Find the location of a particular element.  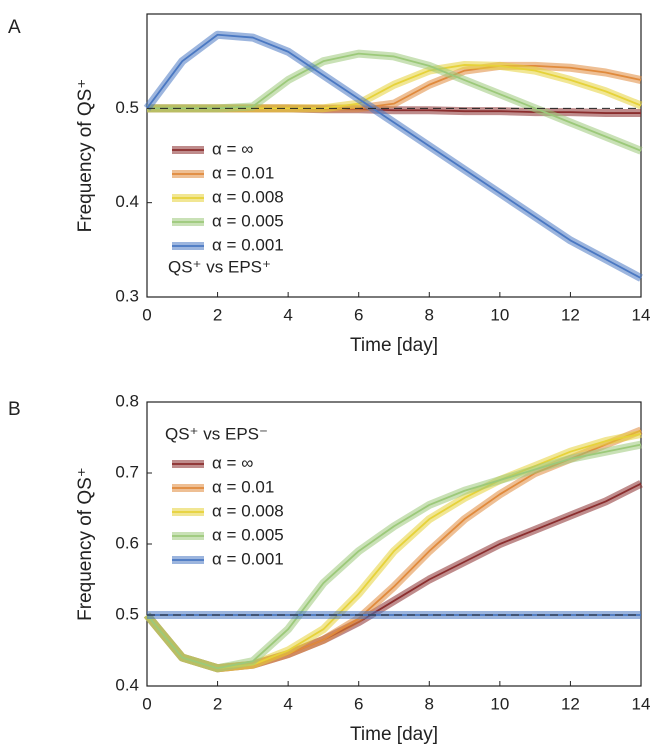

y-tick-label: 0.6 is located at coordinates (127, 542).